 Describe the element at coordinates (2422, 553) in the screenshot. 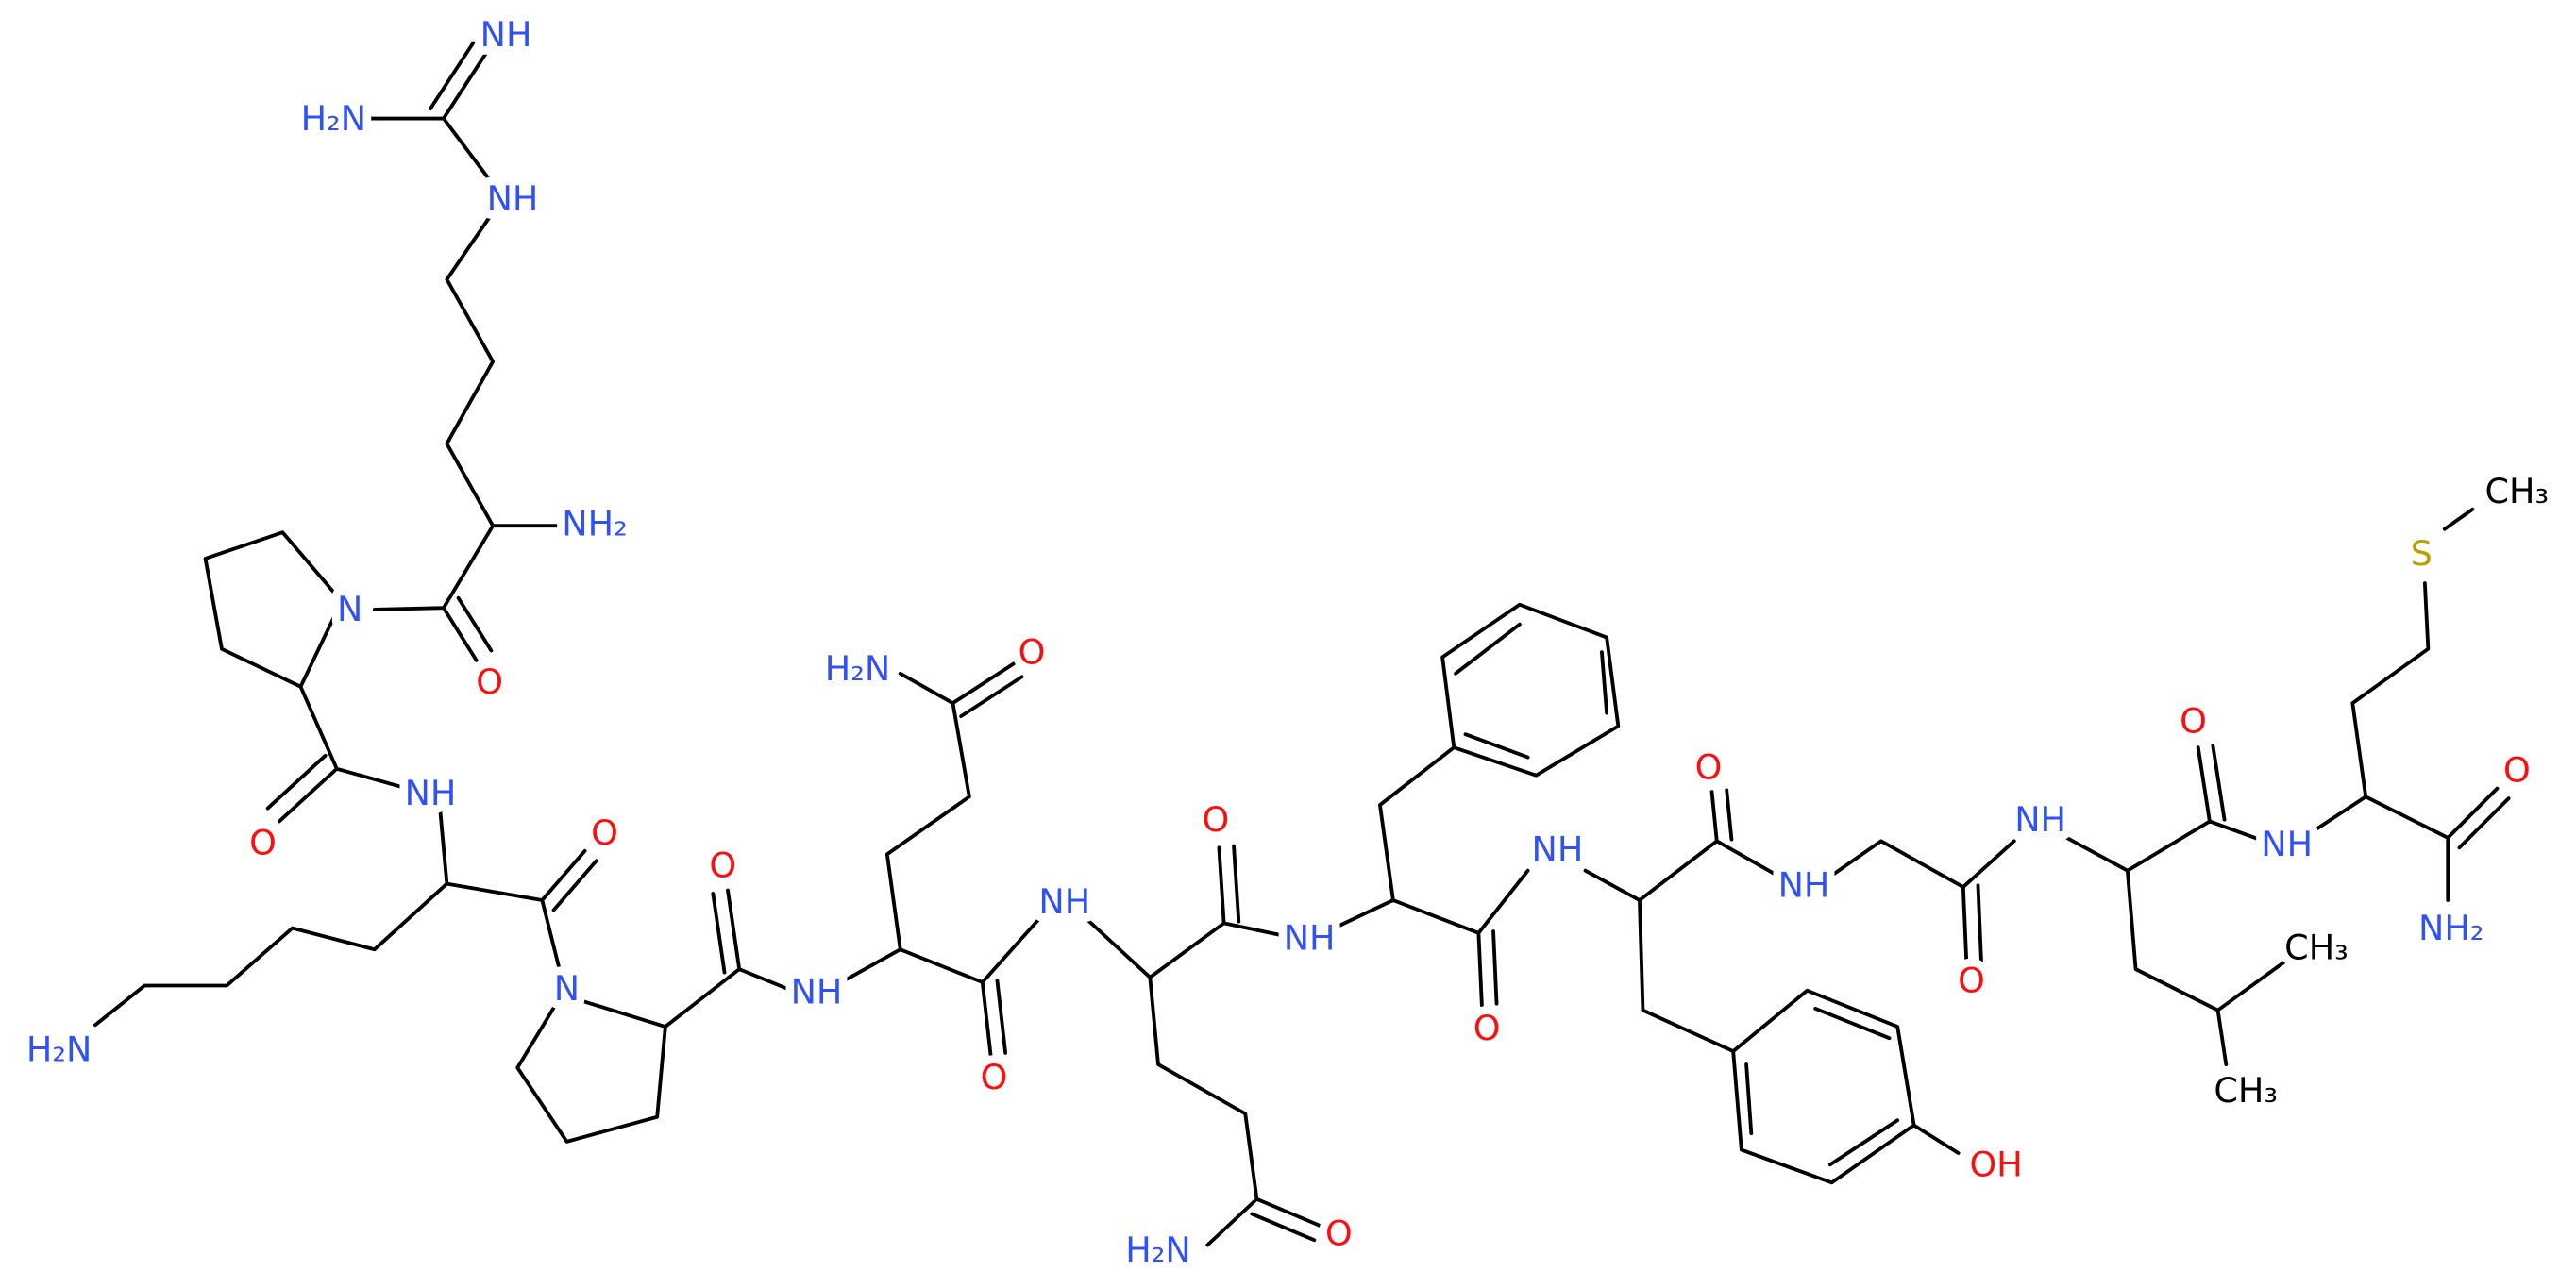

I see `atom-label: S` at that location.